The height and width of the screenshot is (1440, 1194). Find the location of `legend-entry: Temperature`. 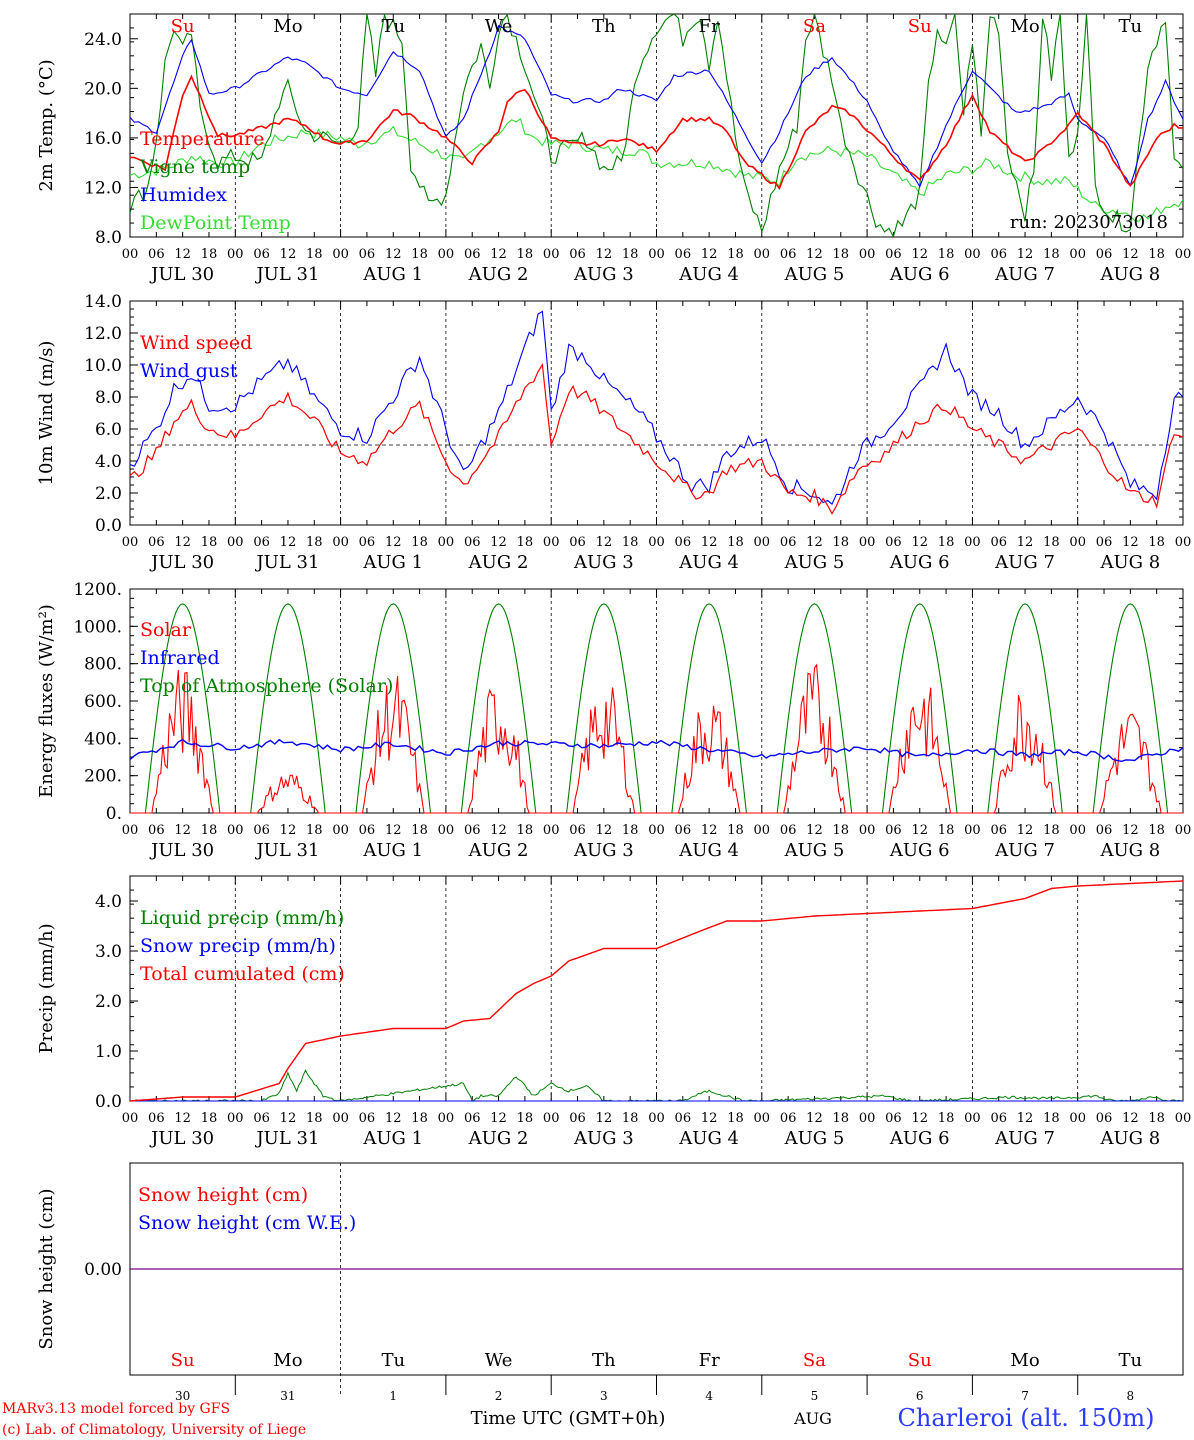

legend-entry: Temperature is located at coordinates (202, 139).